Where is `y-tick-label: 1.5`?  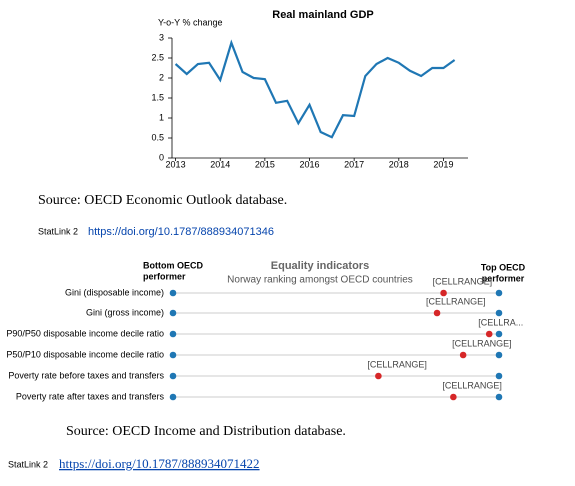 y-tick-label: 1.5 is located at coordinates (157, 97).